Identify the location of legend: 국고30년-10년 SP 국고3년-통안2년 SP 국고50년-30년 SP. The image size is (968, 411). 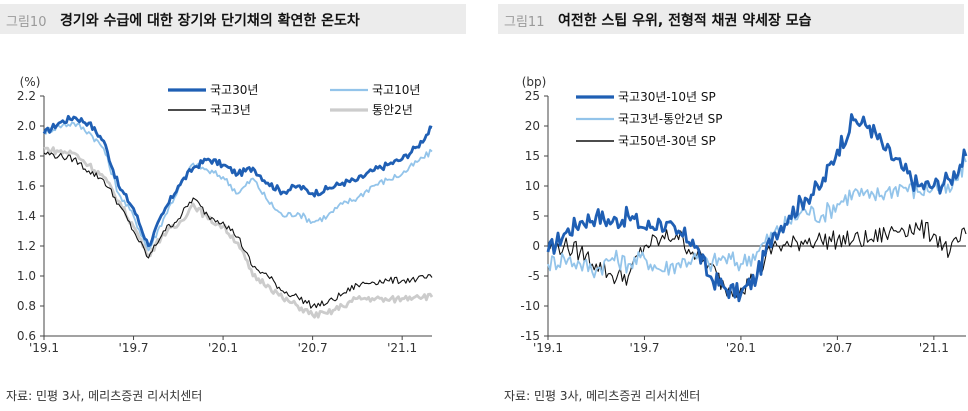
(649, 119).